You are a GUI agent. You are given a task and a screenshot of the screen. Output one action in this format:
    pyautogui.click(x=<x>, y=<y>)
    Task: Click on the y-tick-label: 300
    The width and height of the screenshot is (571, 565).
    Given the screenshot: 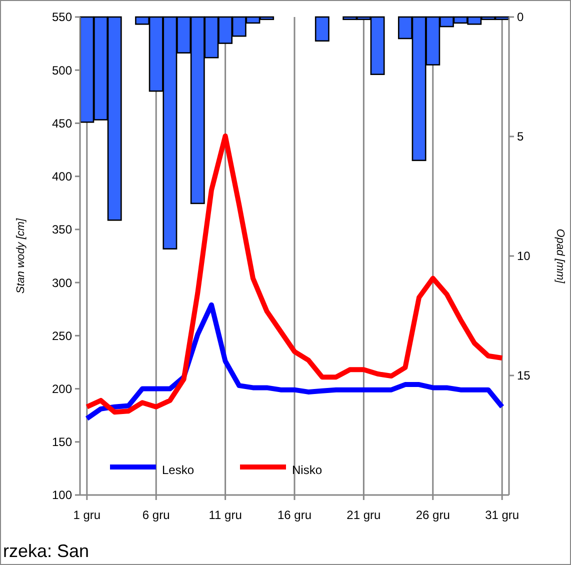 What is the action you would take?
    pyautogui.click(x=62, y=283)
    